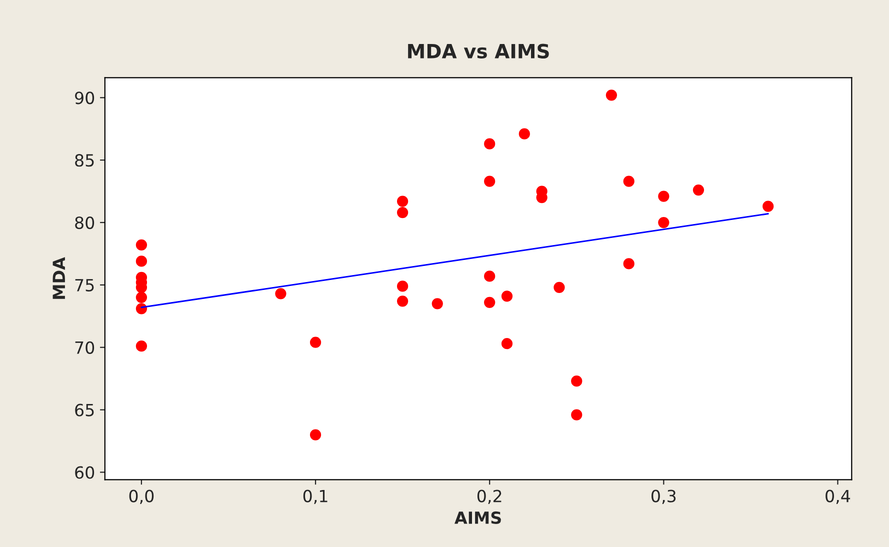  Describe the element at coordinates (84, 347) in the screenshot. I see `y-tick-label: 70` at that location.